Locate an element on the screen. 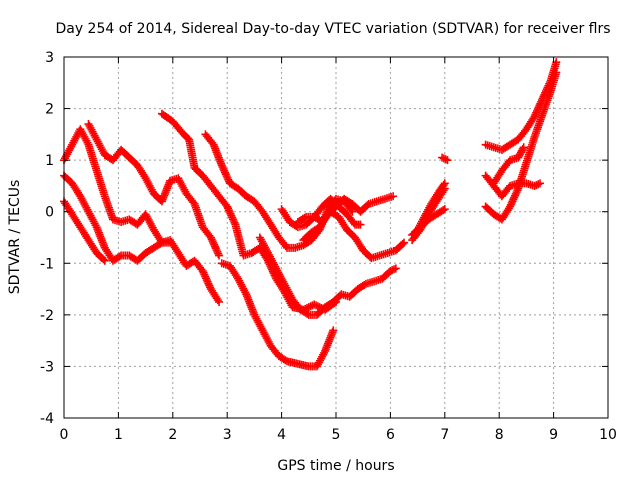 The height and width of the screenshot is (480, 640). x-tick-label: 9 is located at coordinates (553, 435).